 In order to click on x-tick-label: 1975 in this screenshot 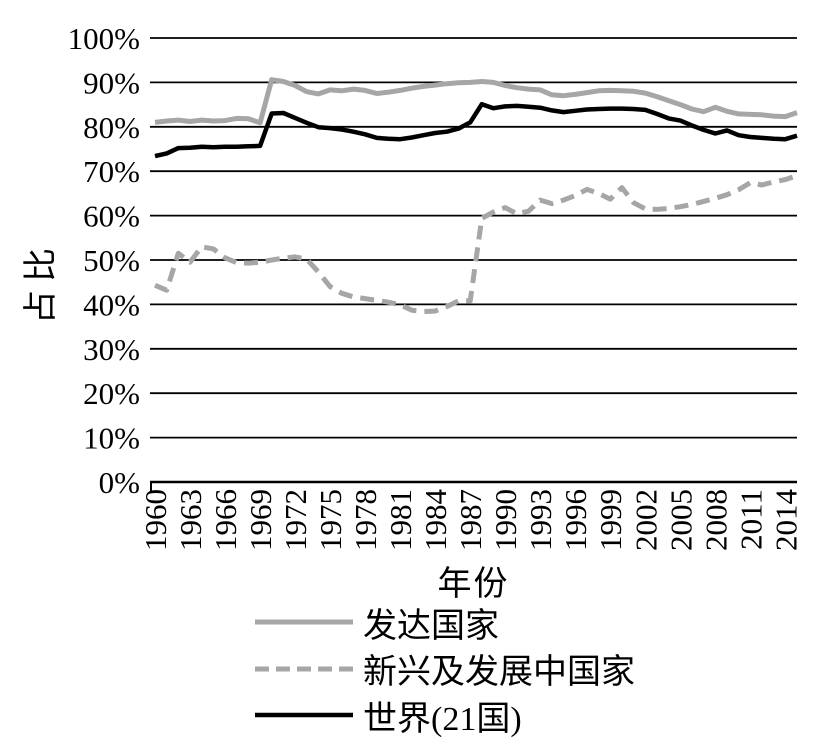, I will do `click(330, 520)`.